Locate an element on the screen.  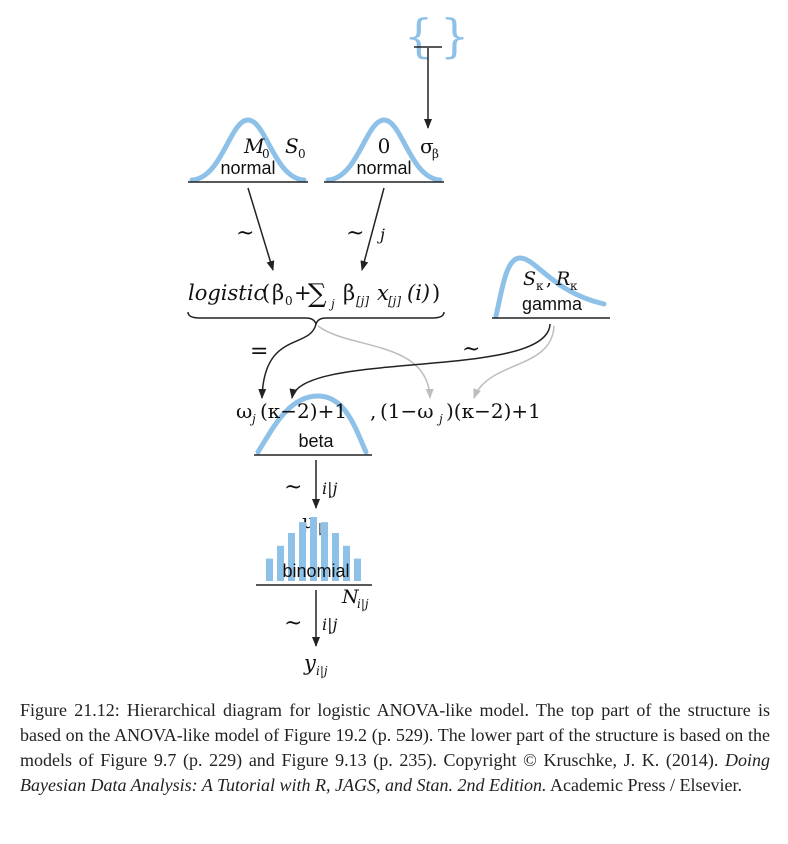
gamma-rate: R is located at coordinates (562, 279).